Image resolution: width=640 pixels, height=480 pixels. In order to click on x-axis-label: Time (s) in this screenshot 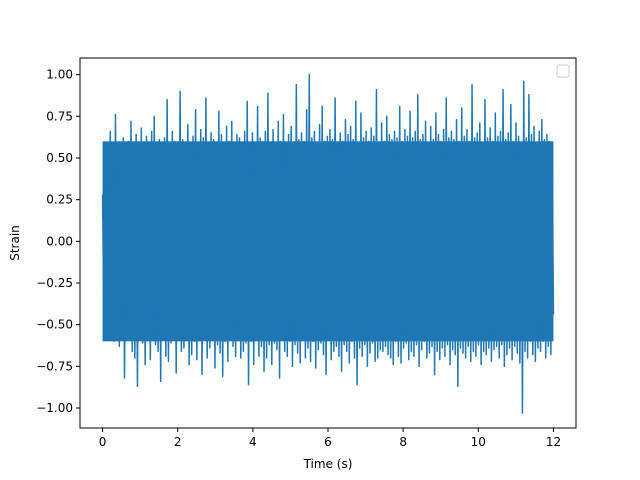, I will do `click(328, 464)`.